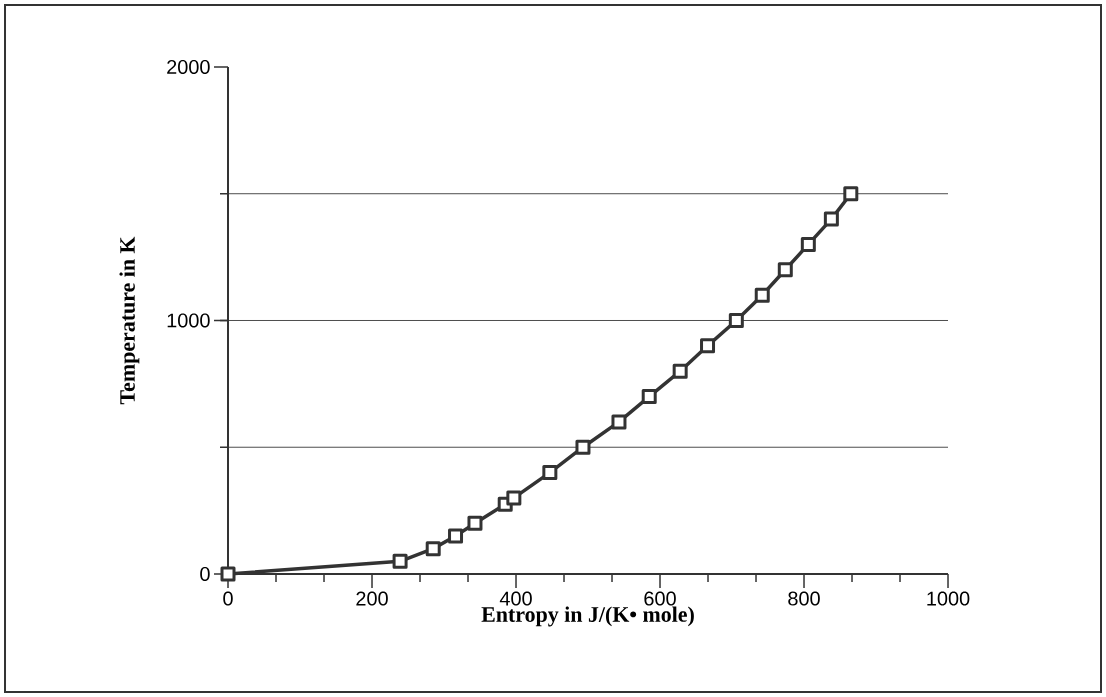 Image resolution: width=1106 pixels, height=697 pixels. What do you see at coordinates (372, 598) in the screenshot?
I see `x-tick-label: 200` at bounding box center [372, 598].